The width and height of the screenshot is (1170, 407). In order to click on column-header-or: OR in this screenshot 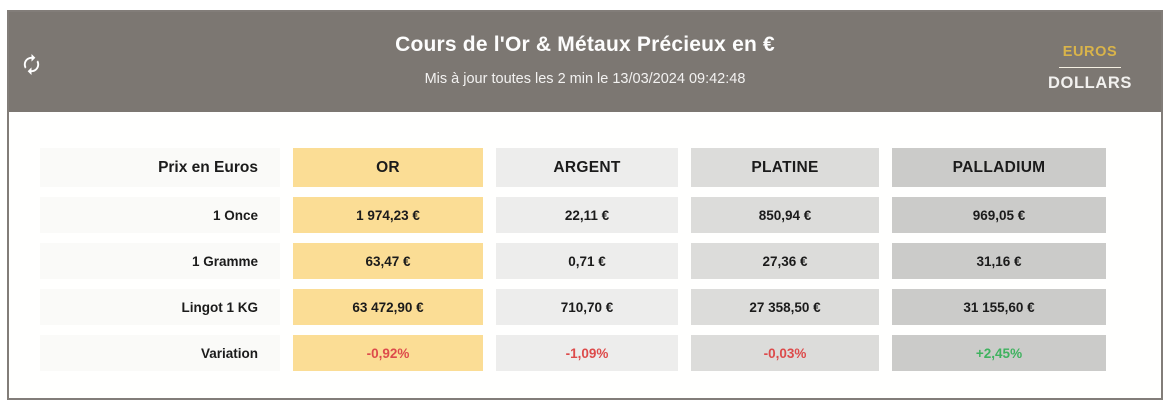, I will do `click(388, 167)`.